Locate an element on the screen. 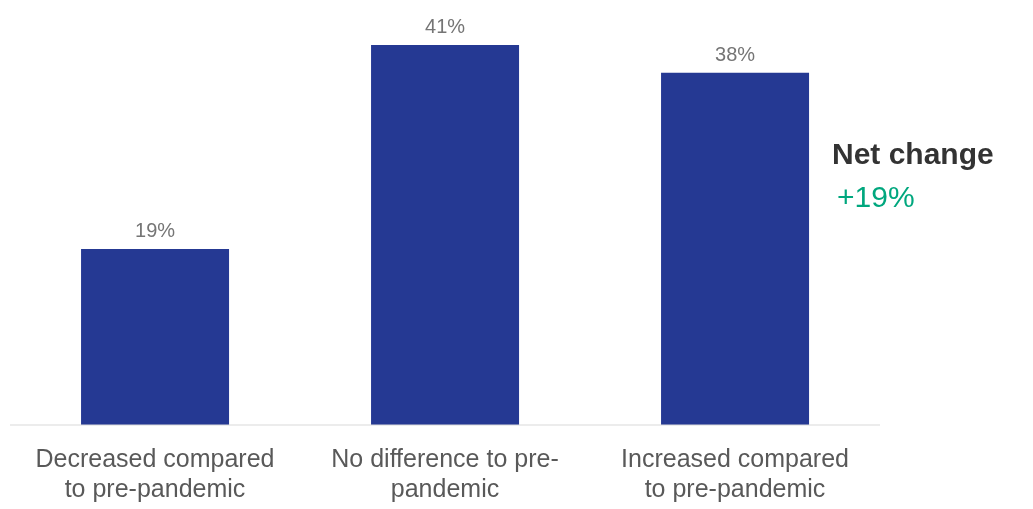 The image size is (1033, 509). x-tick-label: No difference to pre-pandemic is located at coordinates (445, 473).